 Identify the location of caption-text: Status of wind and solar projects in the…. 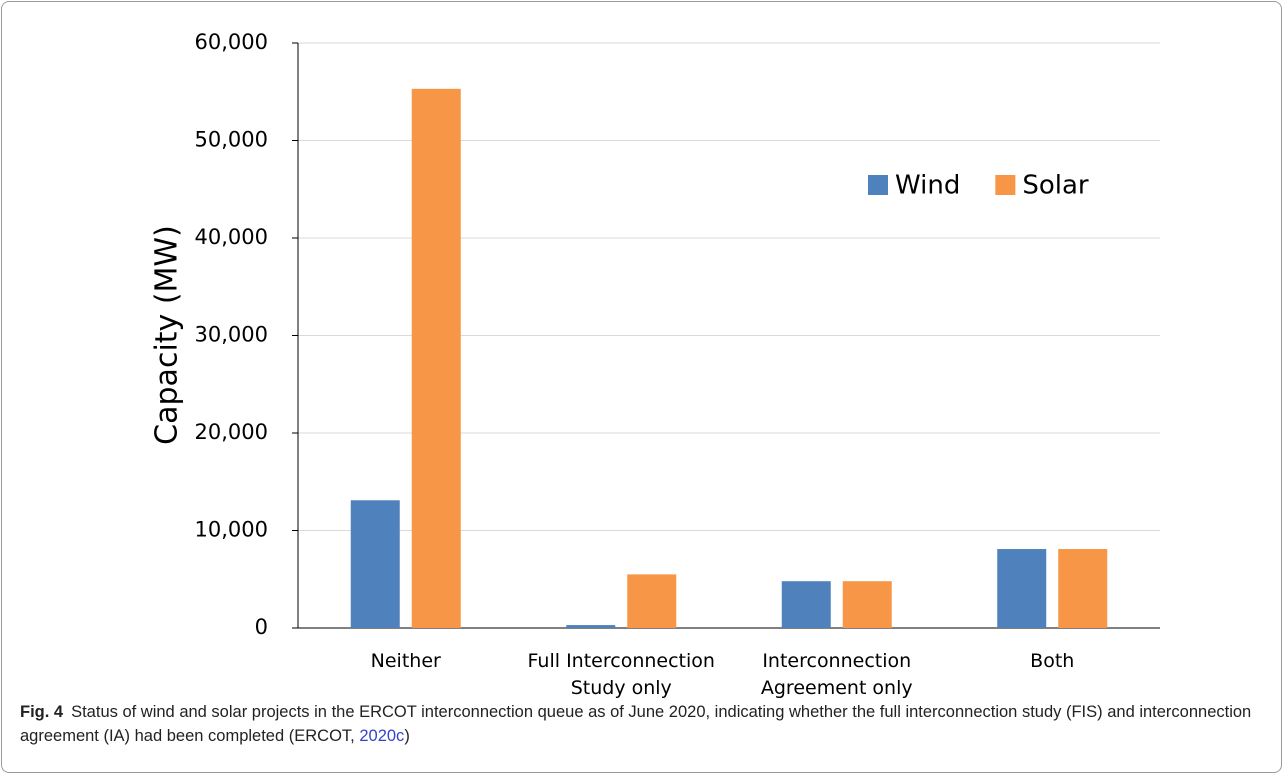
(636, 724).